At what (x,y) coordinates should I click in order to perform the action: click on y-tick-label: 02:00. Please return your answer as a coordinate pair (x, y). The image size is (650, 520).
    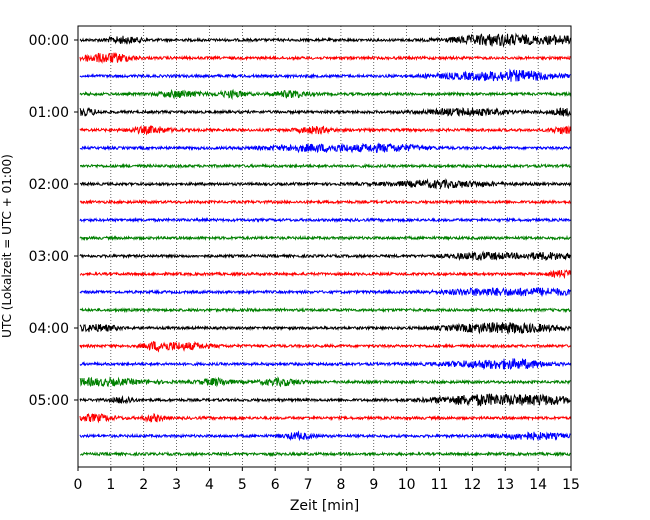
    Looking at the image, I should click on (49, 185).